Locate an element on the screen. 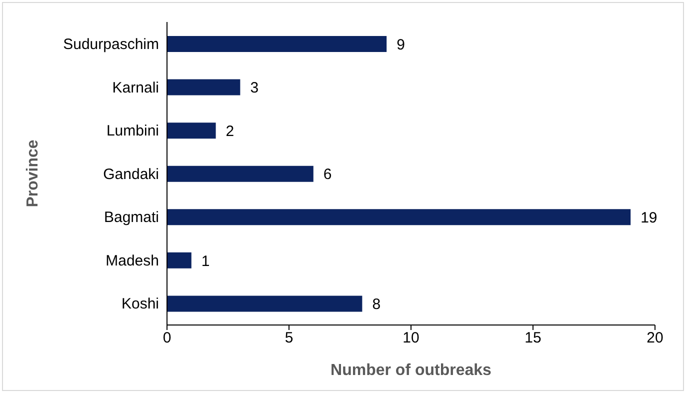 The width and height of the screenshot is (688, 395). x-tick-label: 10 is located at coordinates (411, 338).